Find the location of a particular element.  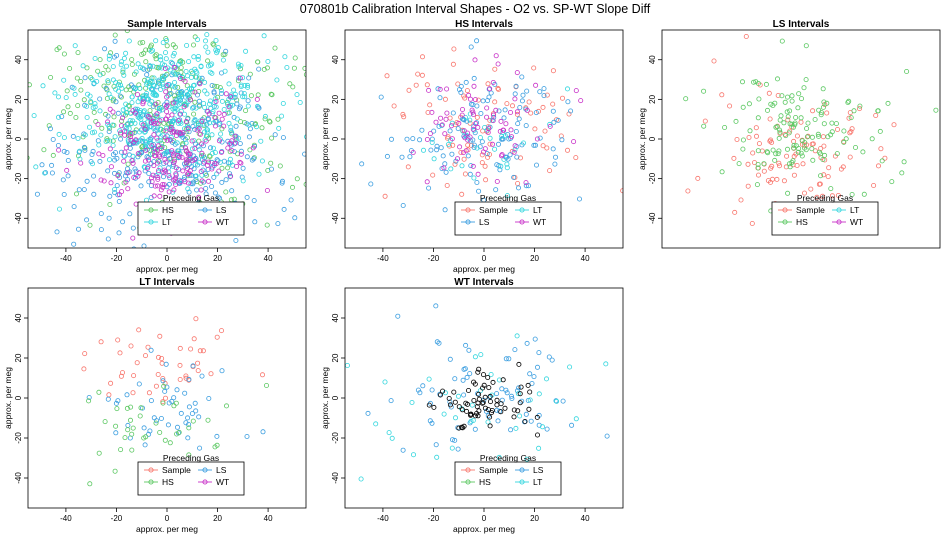

y-tick-label: -20 is located at coordinates (335, 438).